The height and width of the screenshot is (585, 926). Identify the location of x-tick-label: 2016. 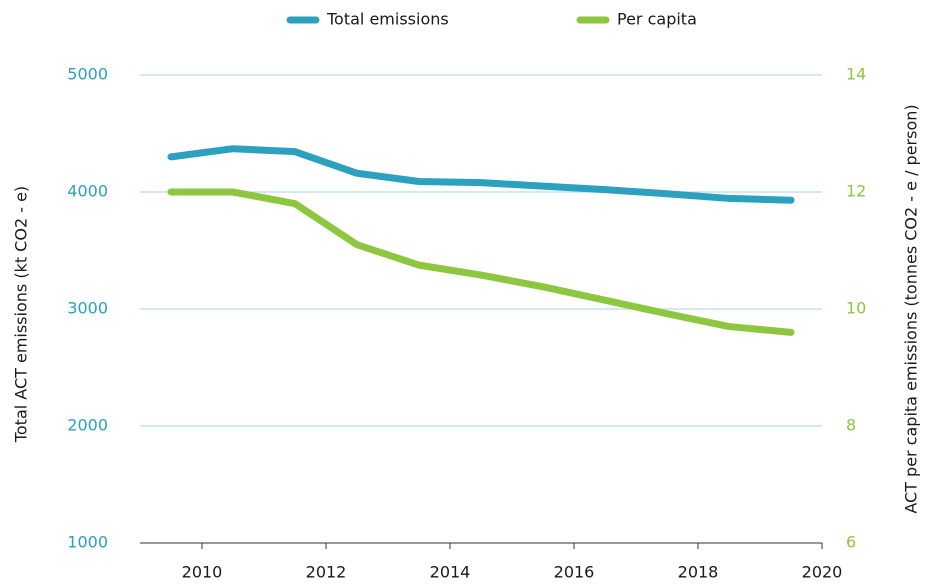
(574, 572).